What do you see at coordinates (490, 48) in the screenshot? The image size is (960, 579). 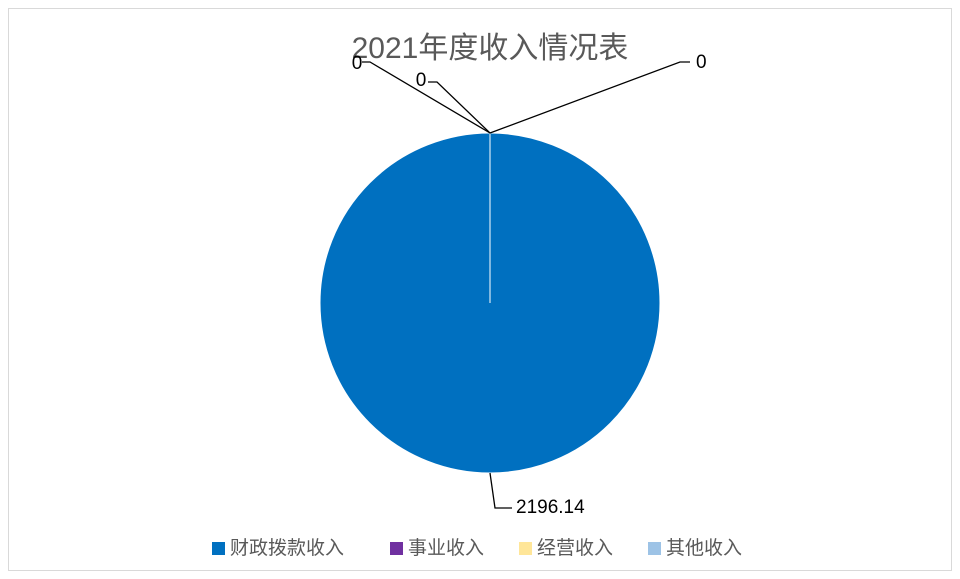 I see `chart-title: 2021年度收入情况表` at bounding box center [490, 48].